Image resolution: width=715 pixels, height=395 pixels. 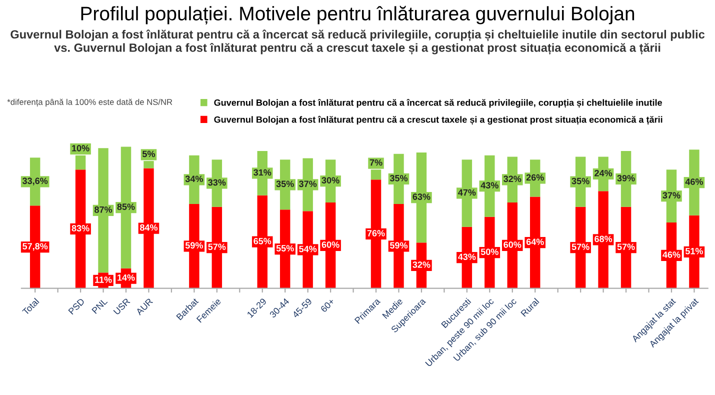 I want to click on data-label: 64%, so click(x=535, y=241).